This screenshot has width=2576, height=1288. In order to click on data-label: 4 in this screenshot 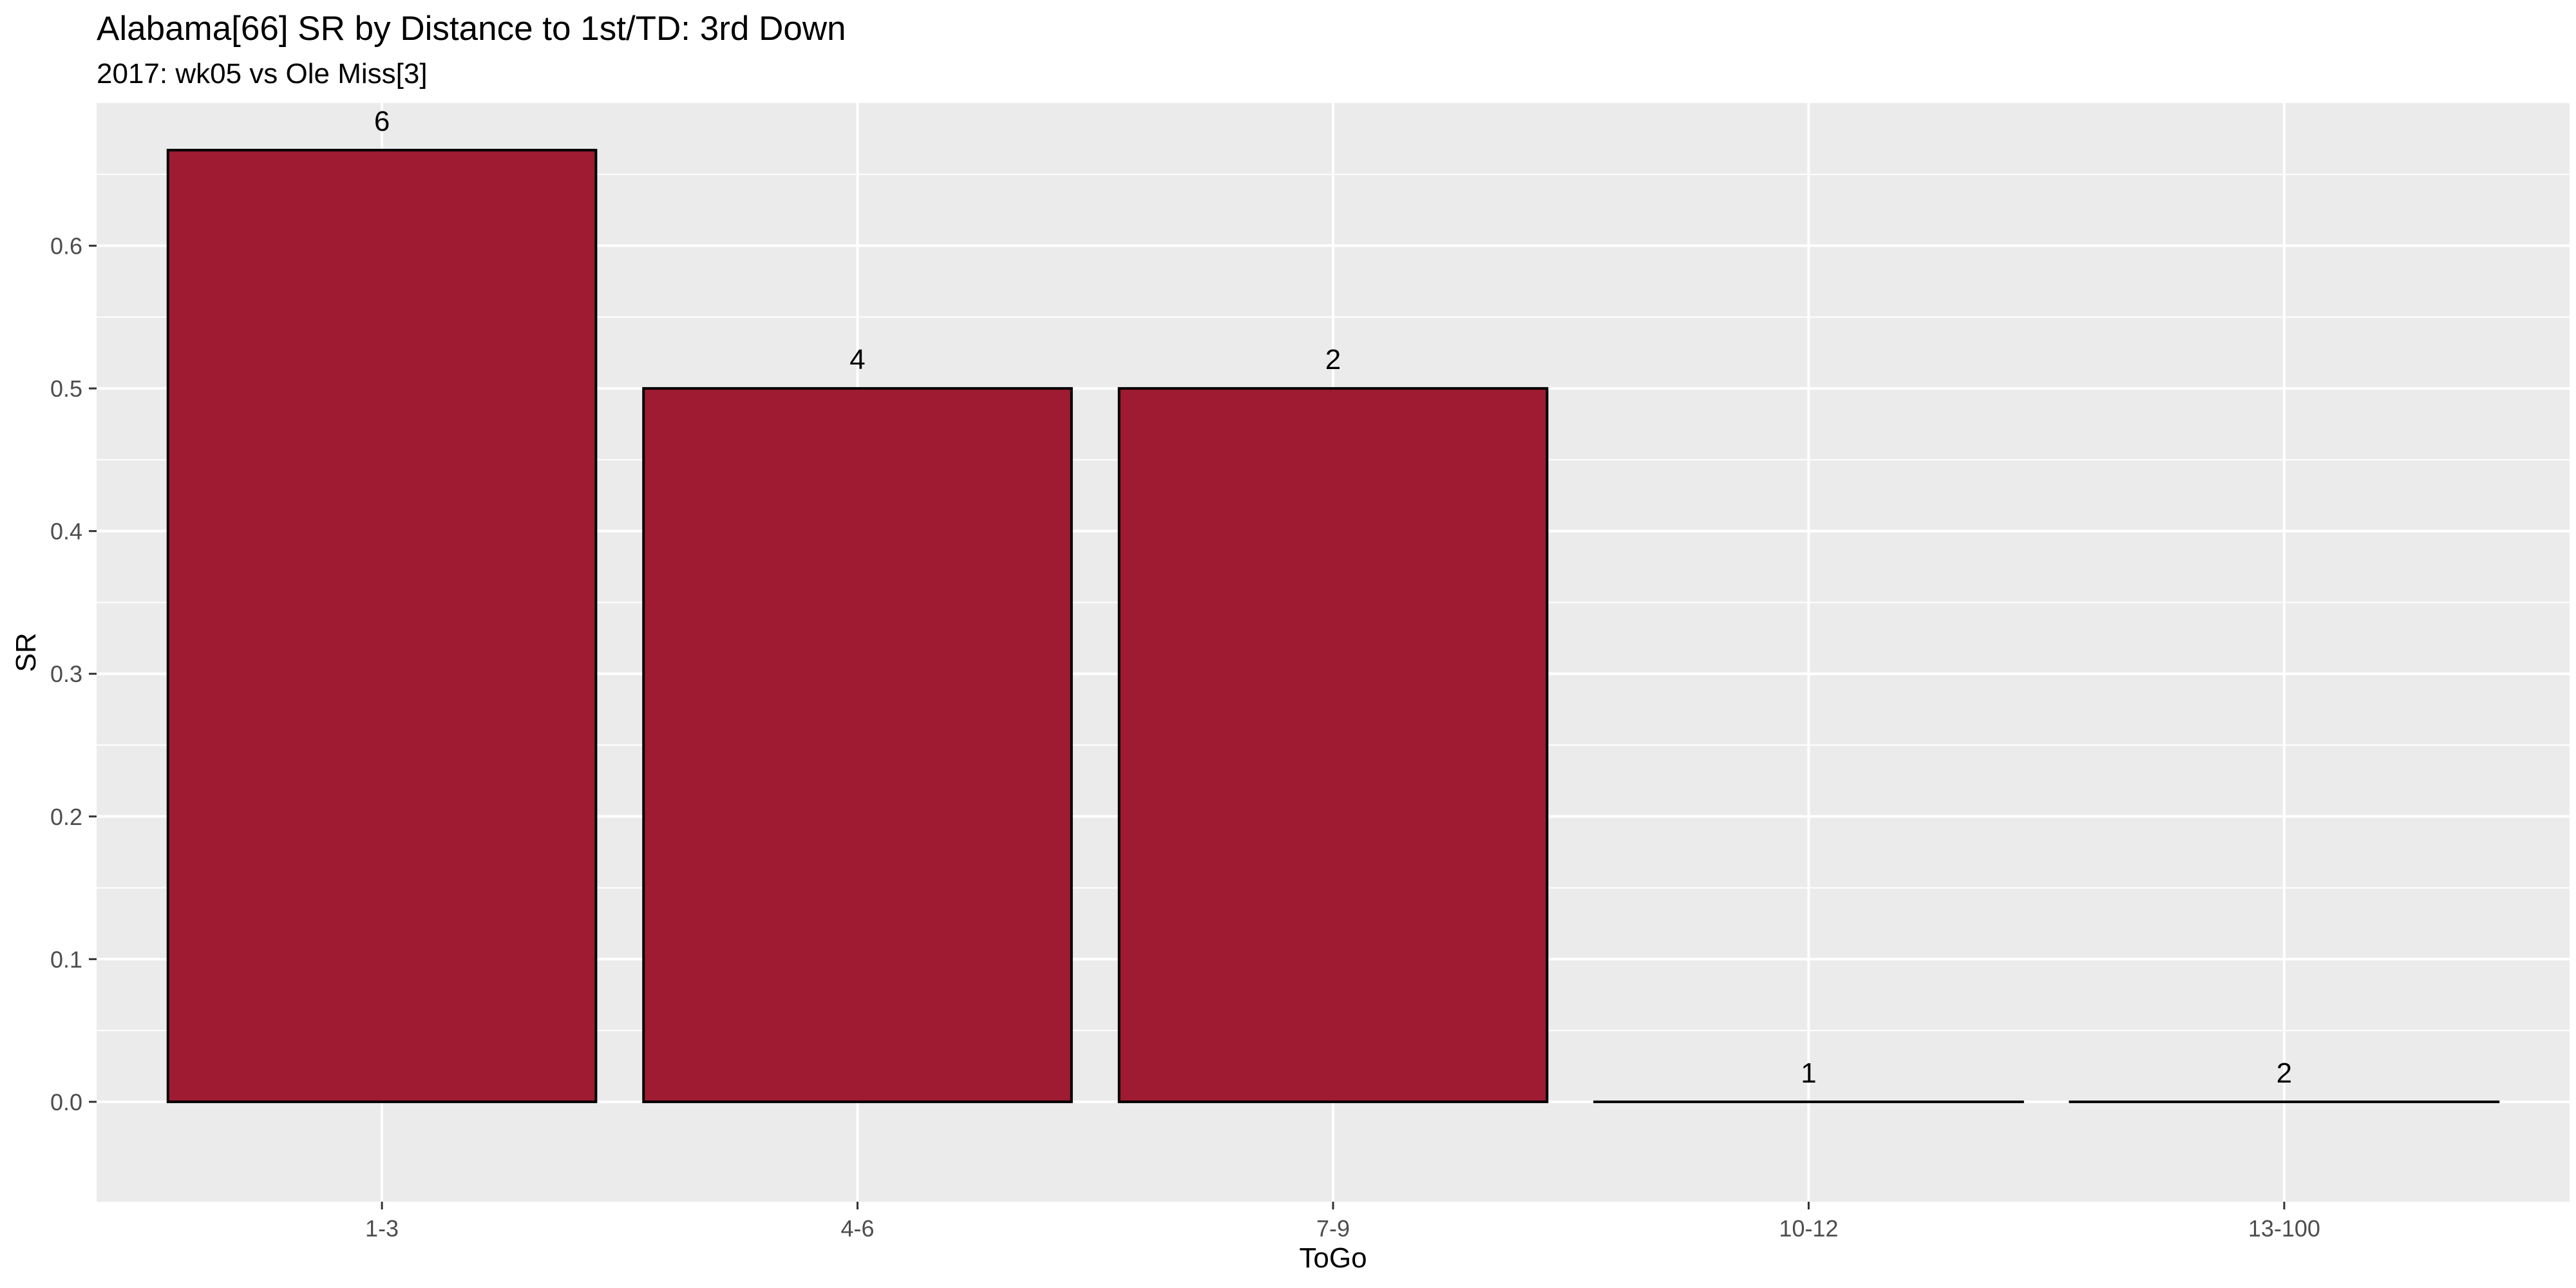, I will do `click(857, 359)`.